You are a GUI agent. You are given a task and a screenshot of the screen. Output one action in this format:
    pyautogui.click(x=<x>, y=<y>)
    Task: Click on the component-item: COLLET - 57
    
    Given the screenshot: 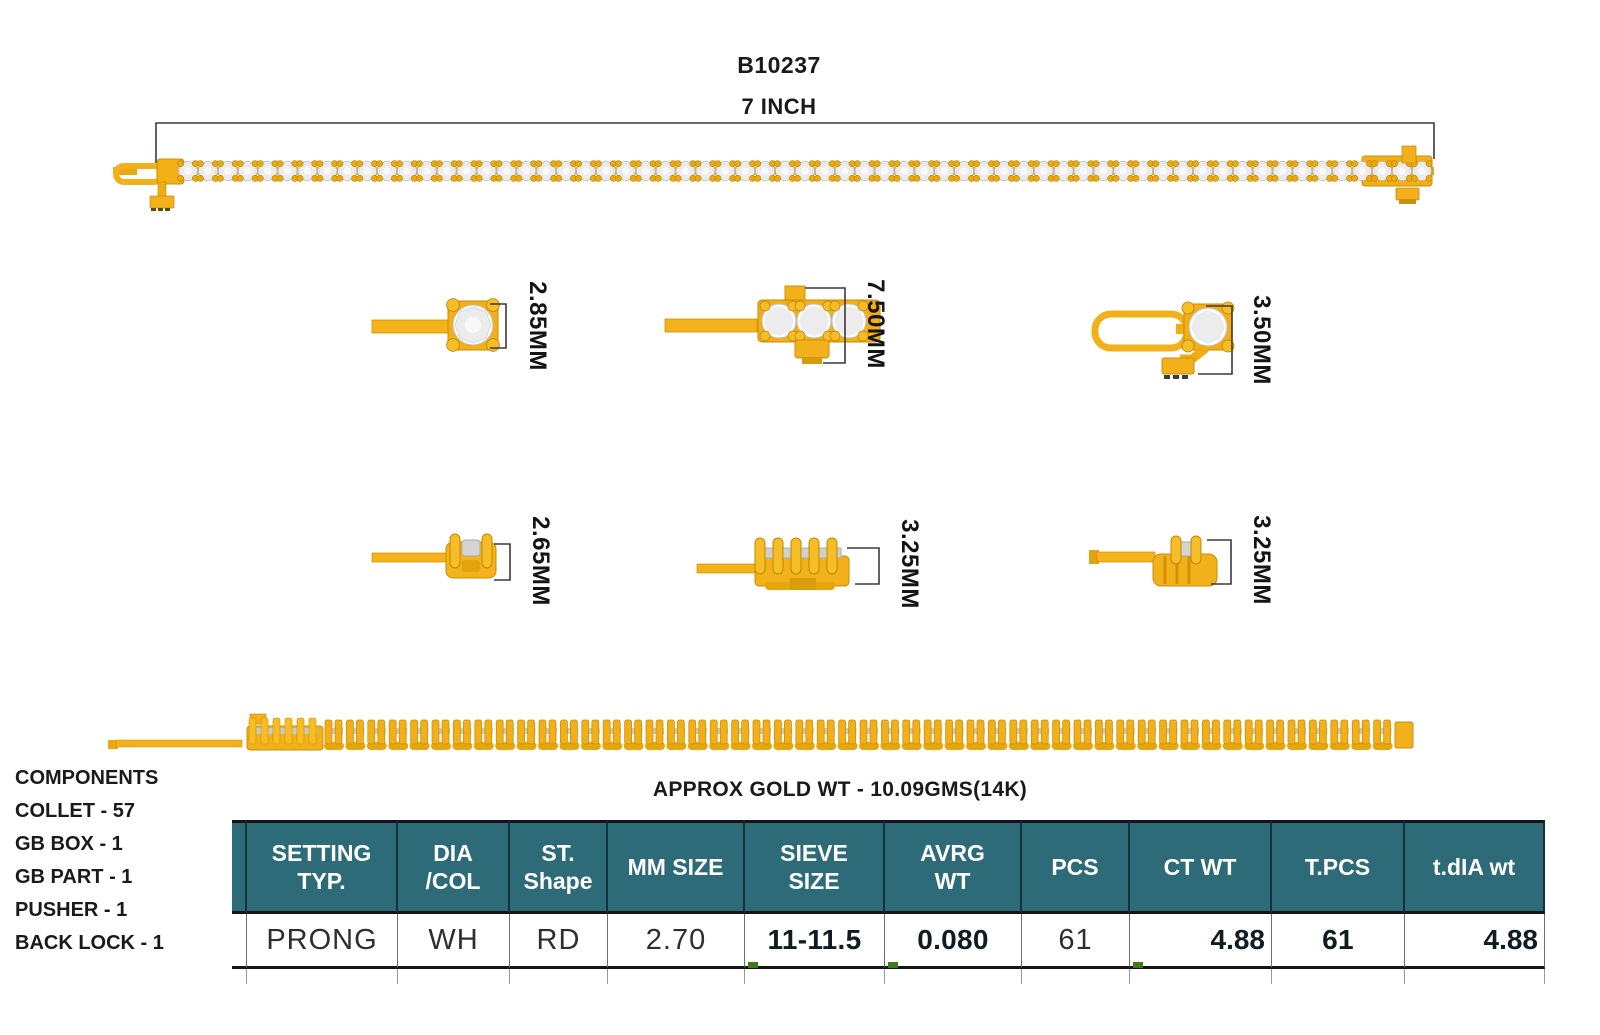 What is the action you would take?
    pyautogui.click(x=75, y=811)
    